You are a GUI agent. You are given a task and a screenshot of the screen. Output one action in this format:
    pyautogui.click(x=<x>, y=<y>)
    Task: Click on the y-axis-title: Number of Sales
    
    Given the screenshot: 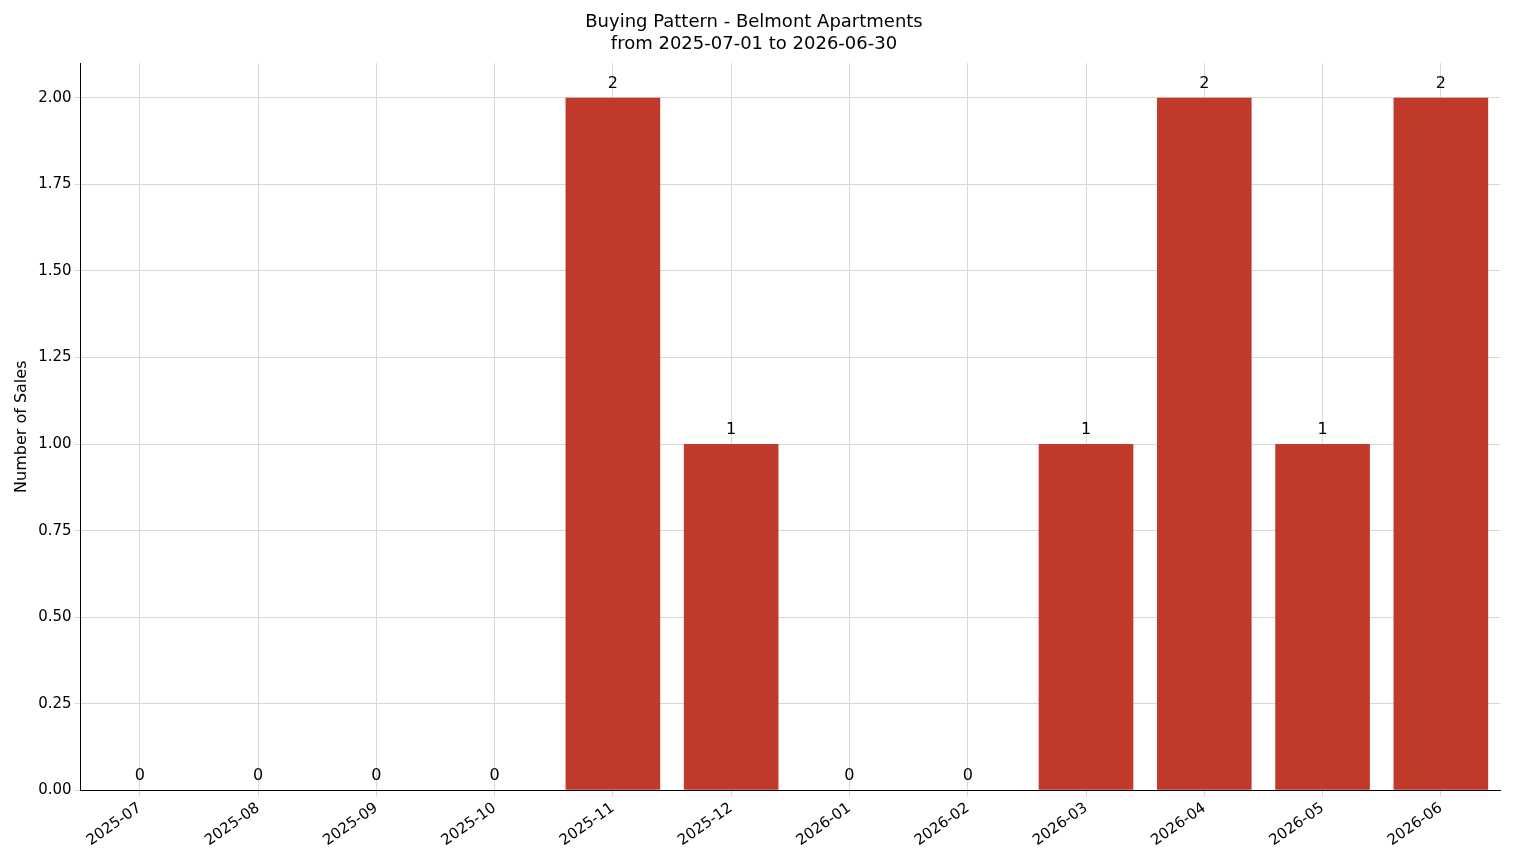 What is the action you would take?
    pyautogui.click(x=20, y=426)
    